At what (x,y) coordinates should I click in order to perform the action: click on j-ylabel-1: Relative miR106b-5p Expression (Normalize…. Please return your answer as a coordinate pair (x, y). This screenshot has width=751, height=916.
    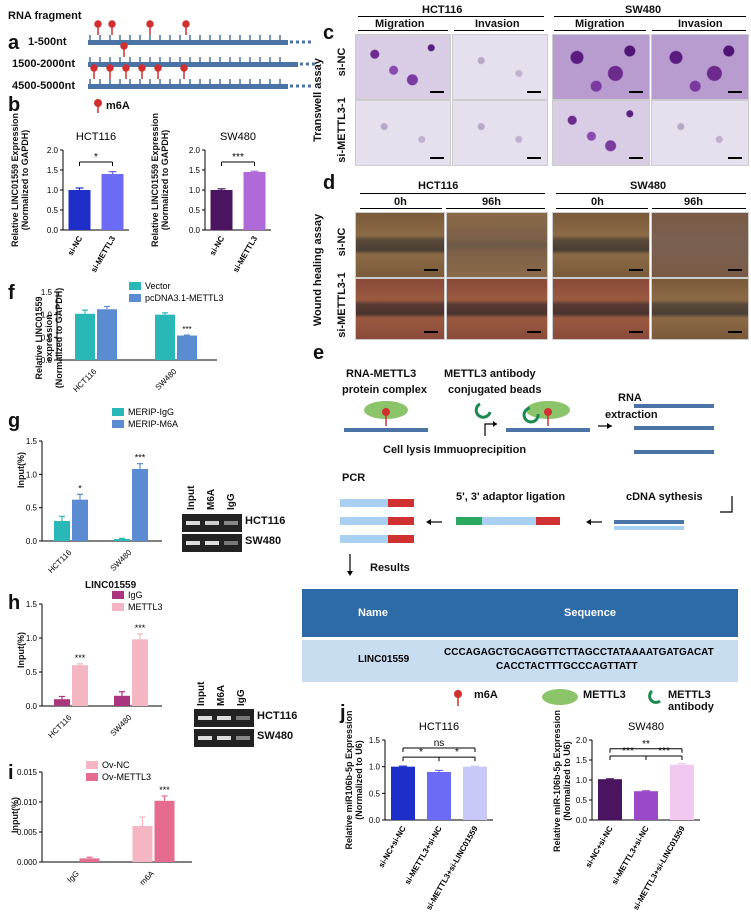
    Looking at the image, I should click on (354, 780).